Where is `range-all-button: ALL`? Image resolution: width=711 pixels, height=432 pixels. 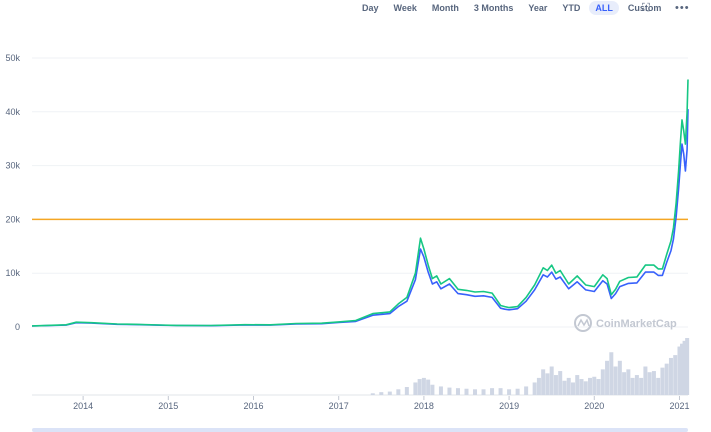
range-all-button: ALL is located at coordinates (604, 8).